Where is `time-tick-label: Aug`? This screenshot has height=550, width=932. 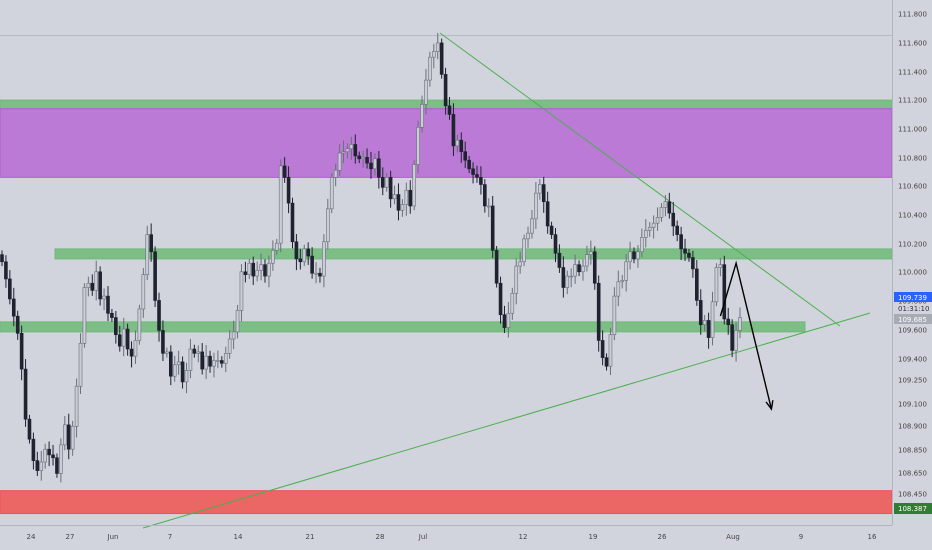
time-tick-label: Aug is located at coordinates (733, 537).